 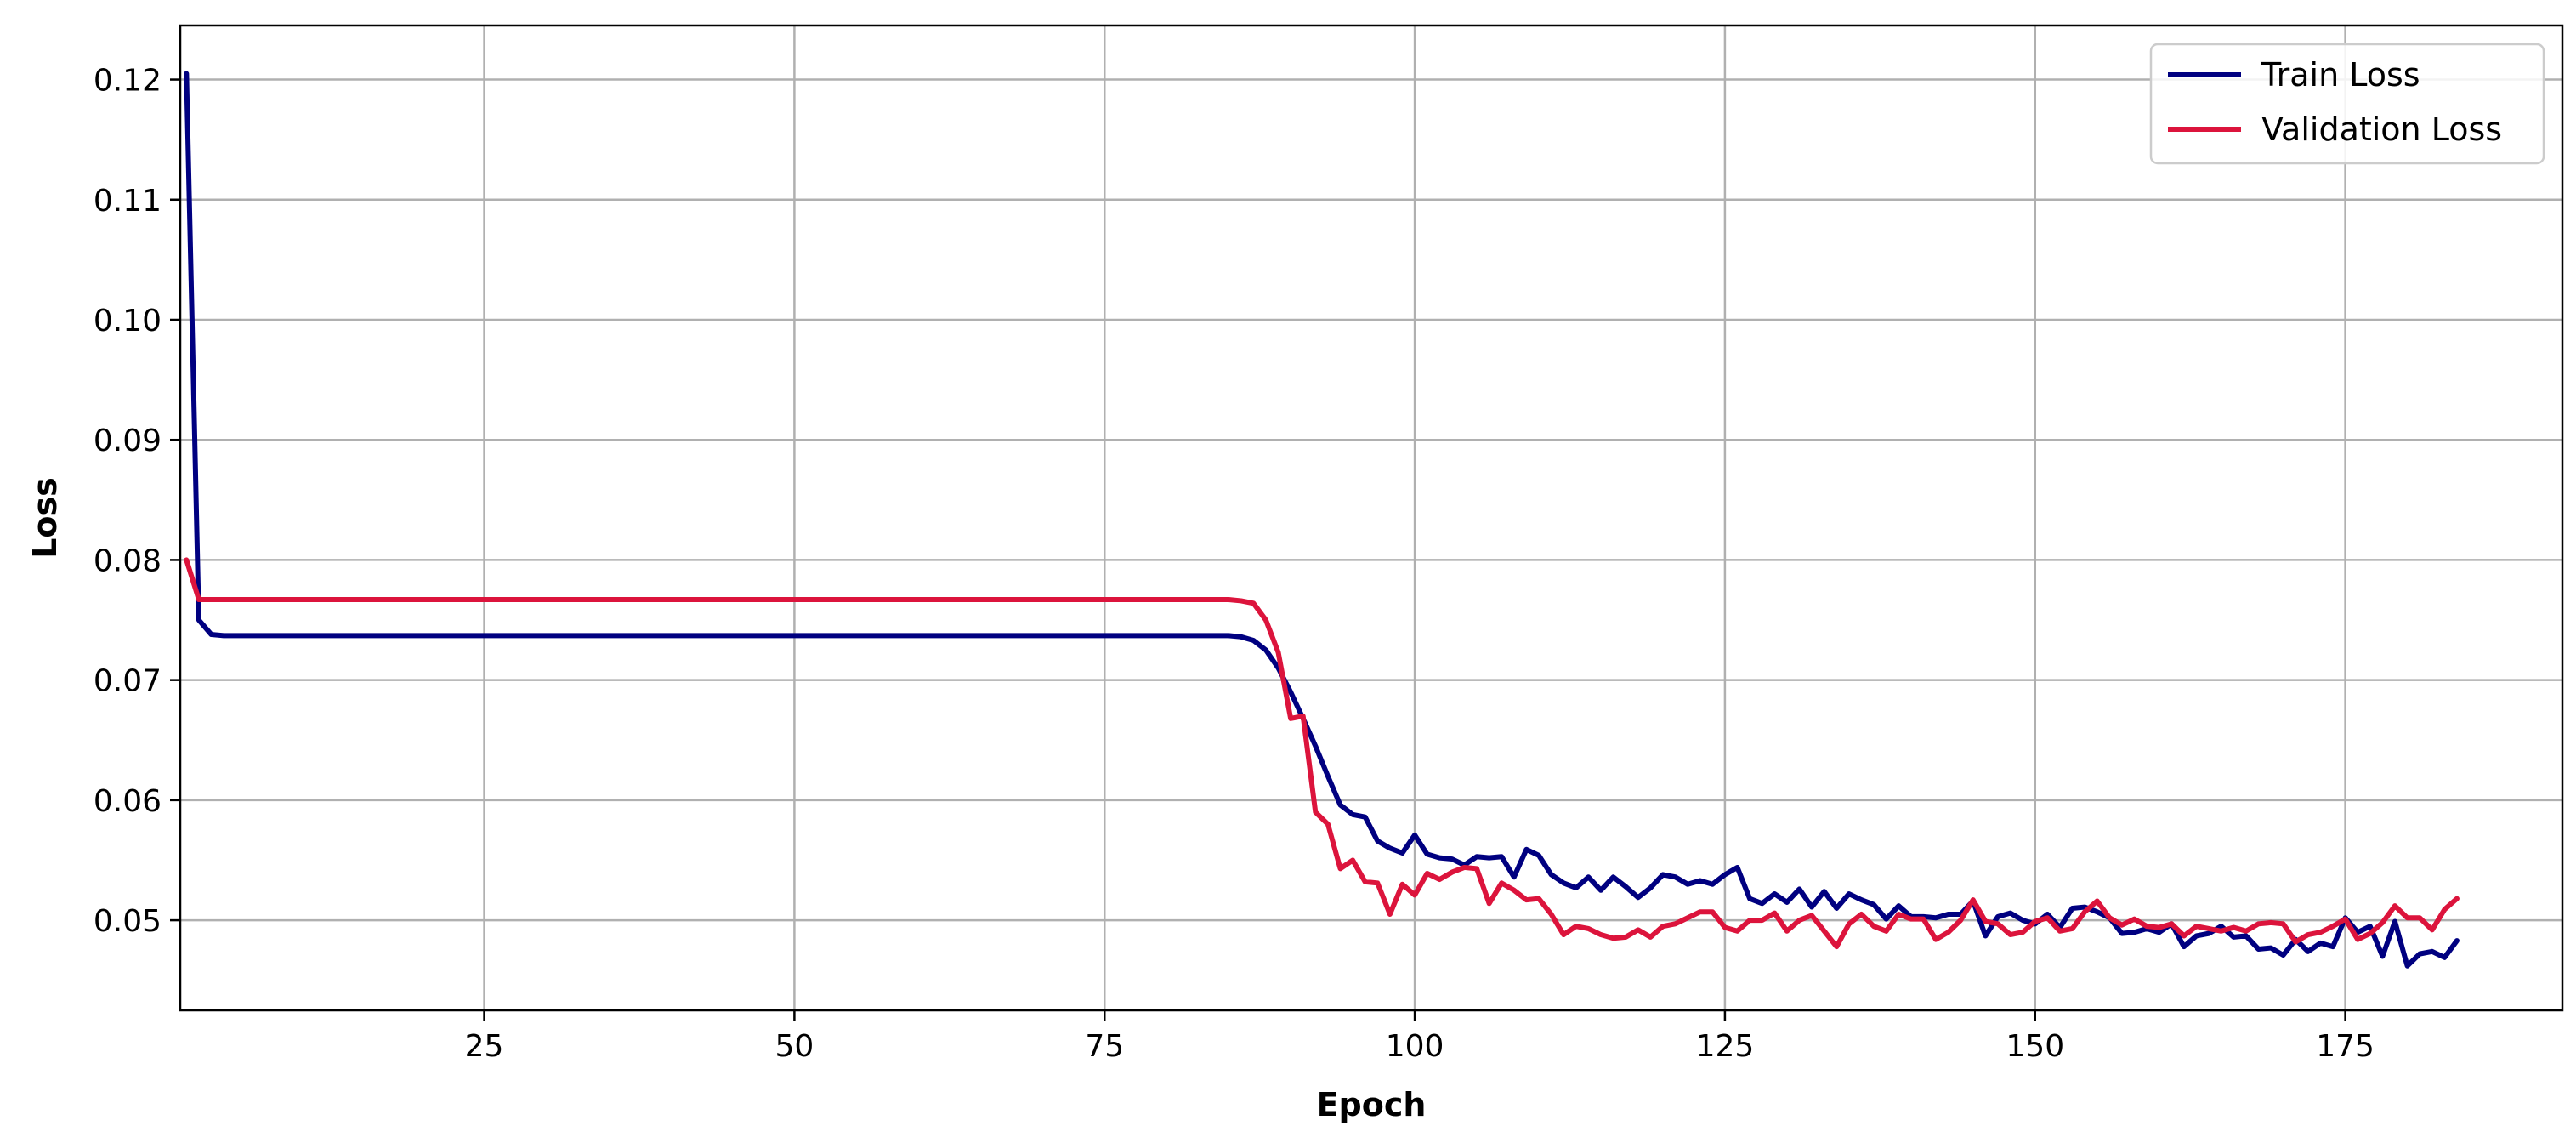 I want to click on legend: Train Loss Validation Loss, so click(x=2347, y=104).